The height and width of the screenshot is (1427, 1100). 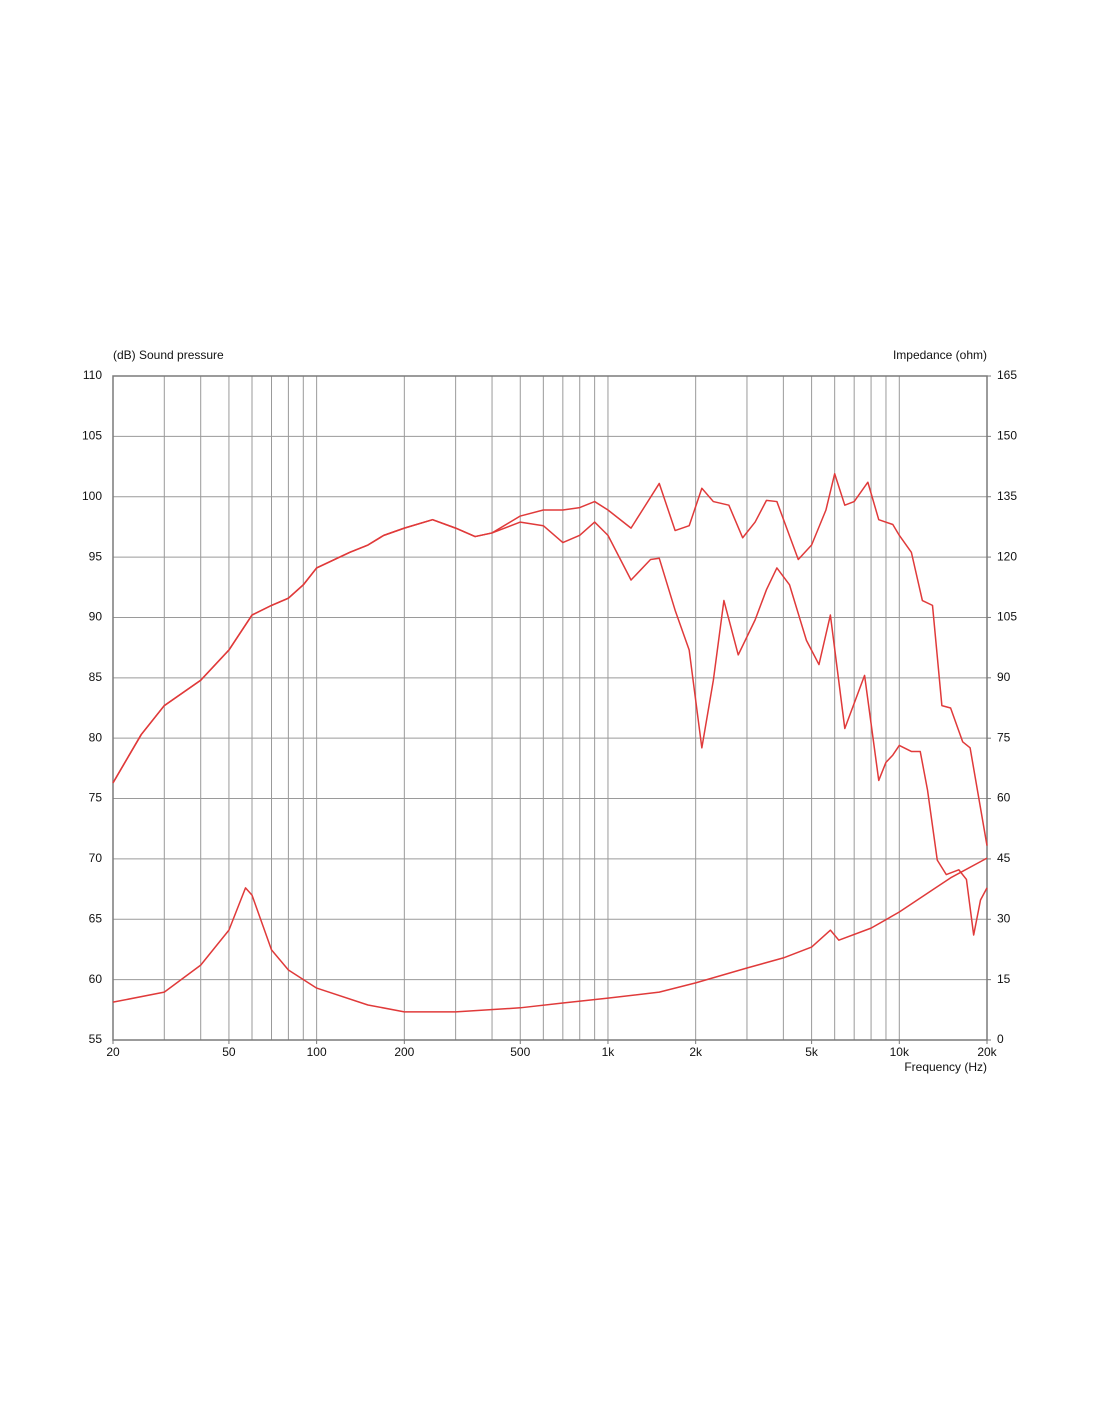 What do you see at coordinates (96, 798) in the screenshot?
I see `y-tick-label: 75` at bounding box center [96, 798].